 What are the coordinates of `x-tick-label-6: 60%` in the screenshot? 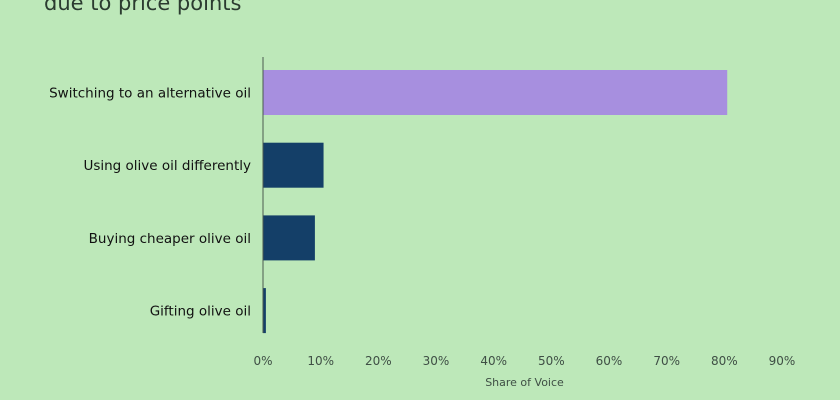 It's located at (609, 361).